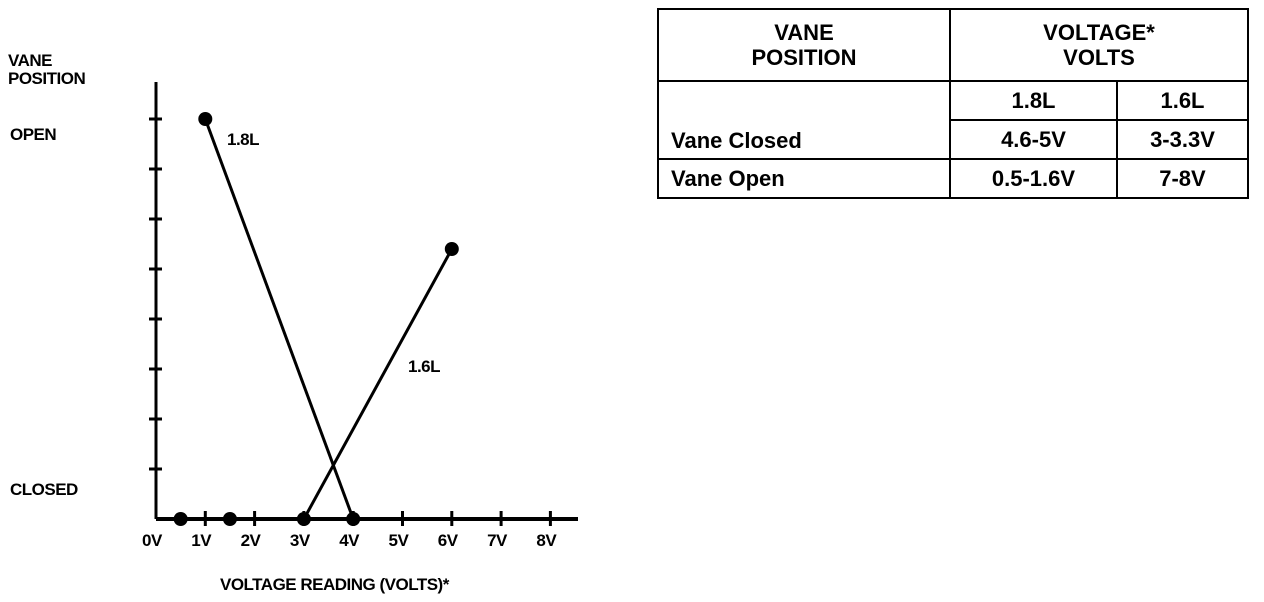 The width and height of the screenshot is (1264, 602). I want to click on series-line-1.8L, so click(279, 319).